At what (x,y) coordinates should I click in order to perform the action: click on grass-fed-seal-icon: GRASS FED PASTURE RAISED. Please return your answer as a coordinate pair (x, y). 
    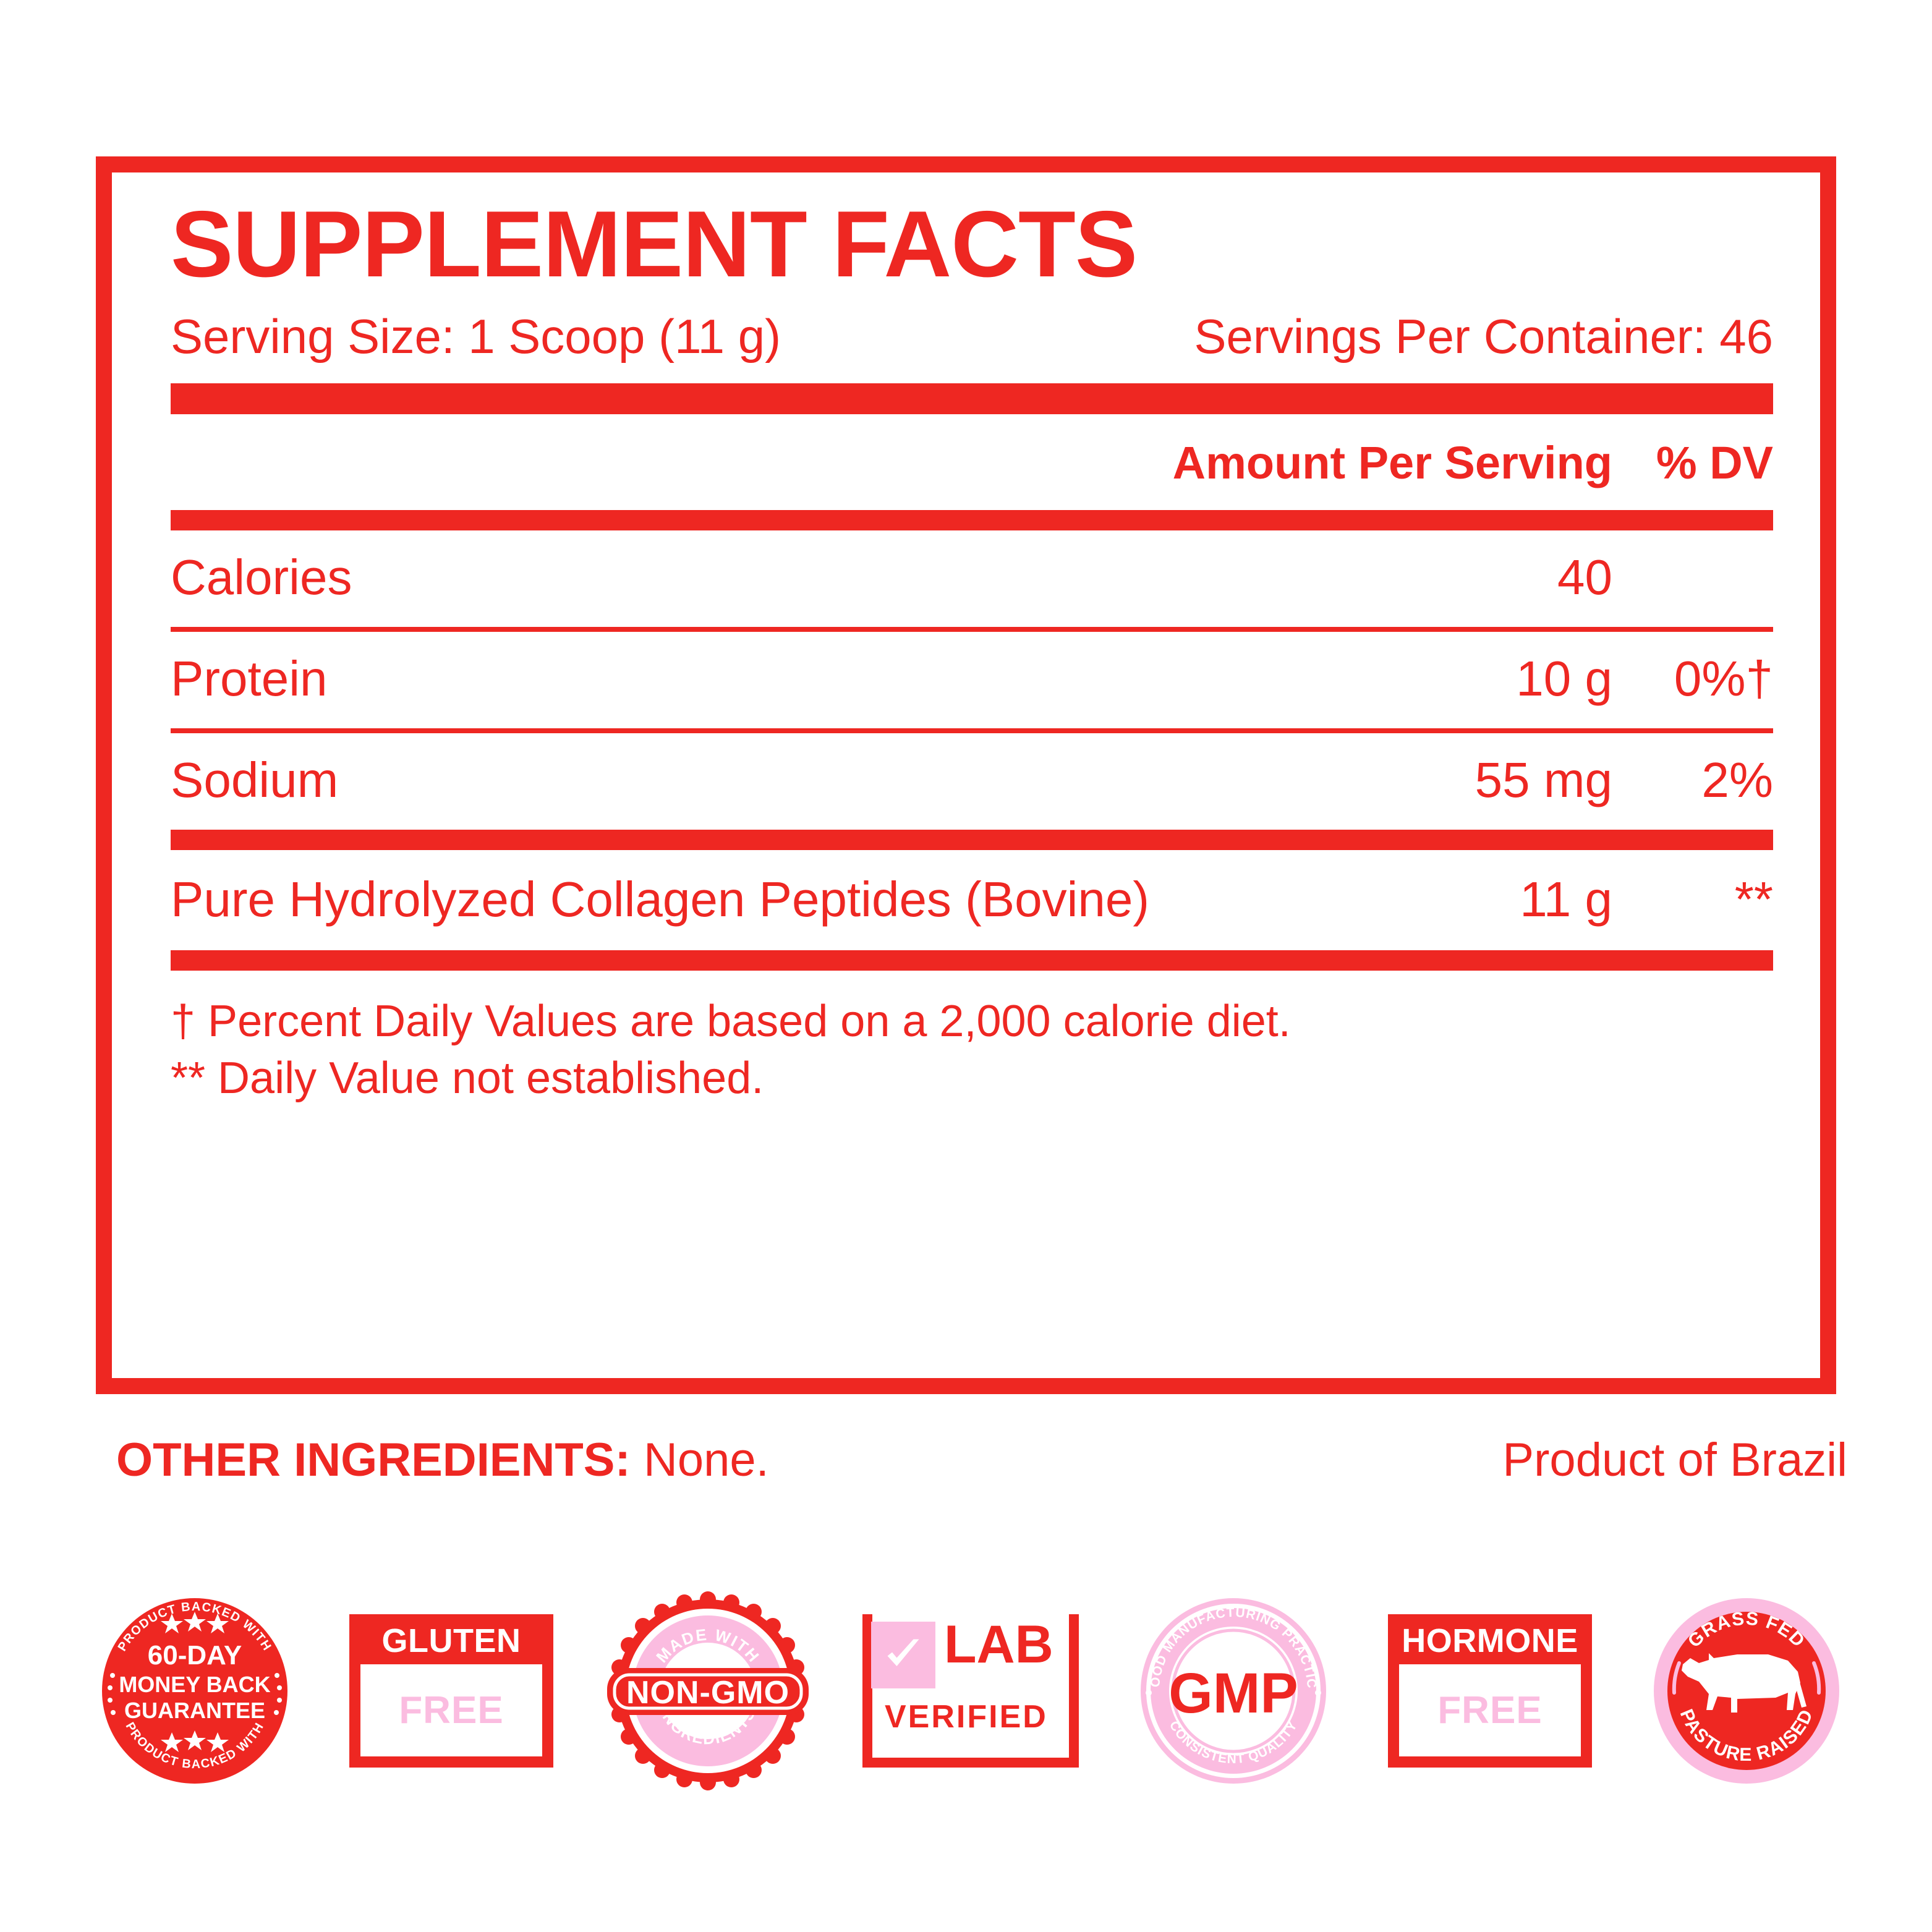
    Looking at the image, I should click on (1746, 1691).